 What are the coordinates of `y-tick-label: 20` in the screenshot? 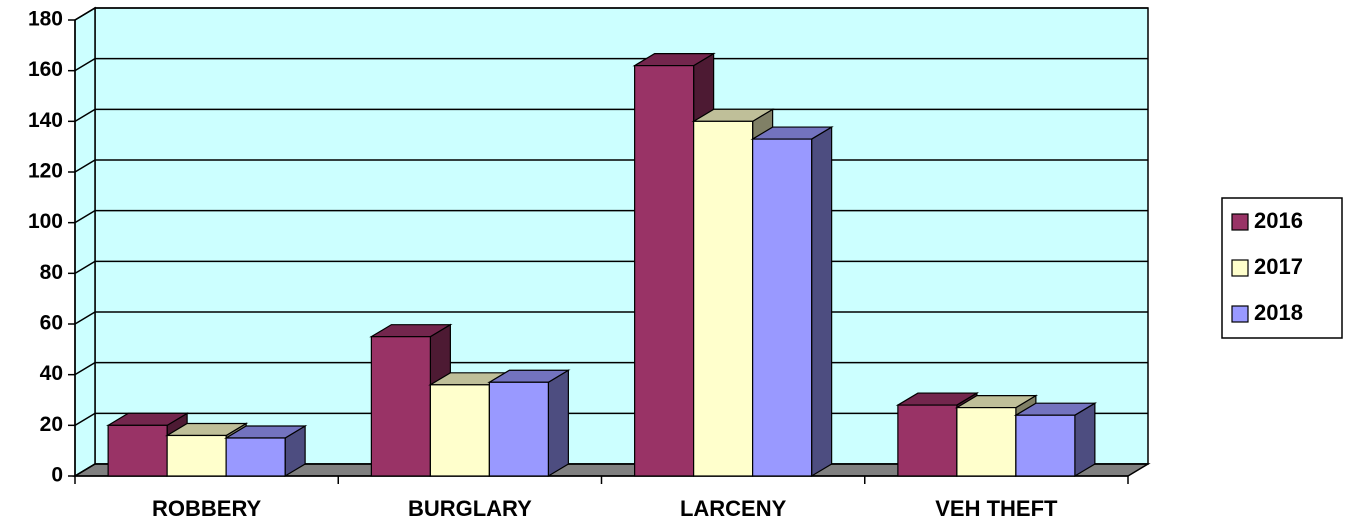 It's located at (51, 424).